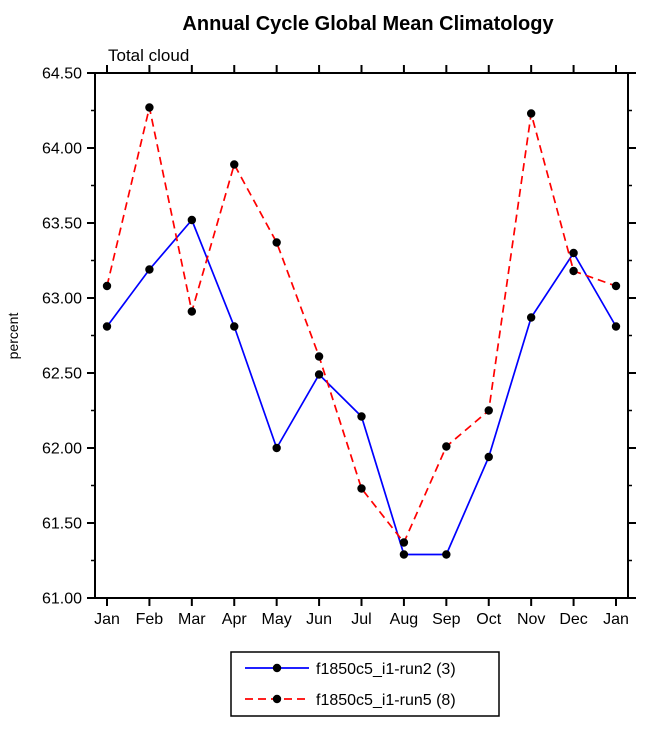 The image size is (647, 733). Describe the element at coordinates (62, 449) in the screenshot. I see `y-tick-label: 62.00` at that location.